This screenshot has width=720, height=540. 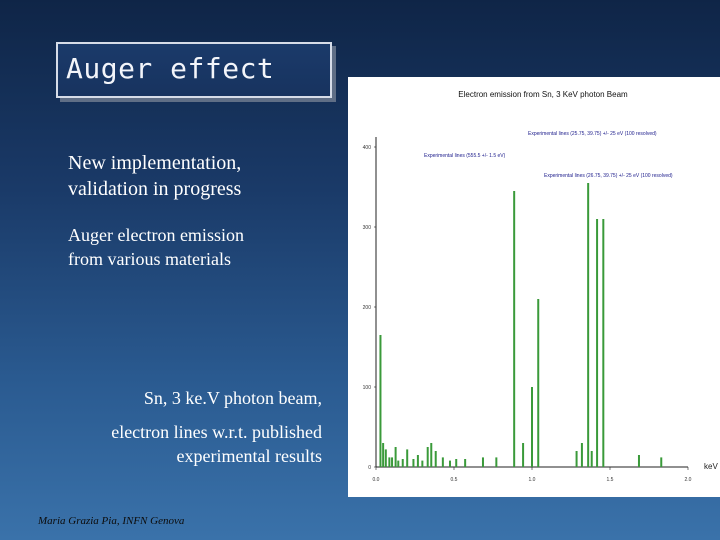 What do you see at coordinates (454, 480) in the screenshot?
I see `x-tick-label: 0.5` at bounding box center [454, 480].